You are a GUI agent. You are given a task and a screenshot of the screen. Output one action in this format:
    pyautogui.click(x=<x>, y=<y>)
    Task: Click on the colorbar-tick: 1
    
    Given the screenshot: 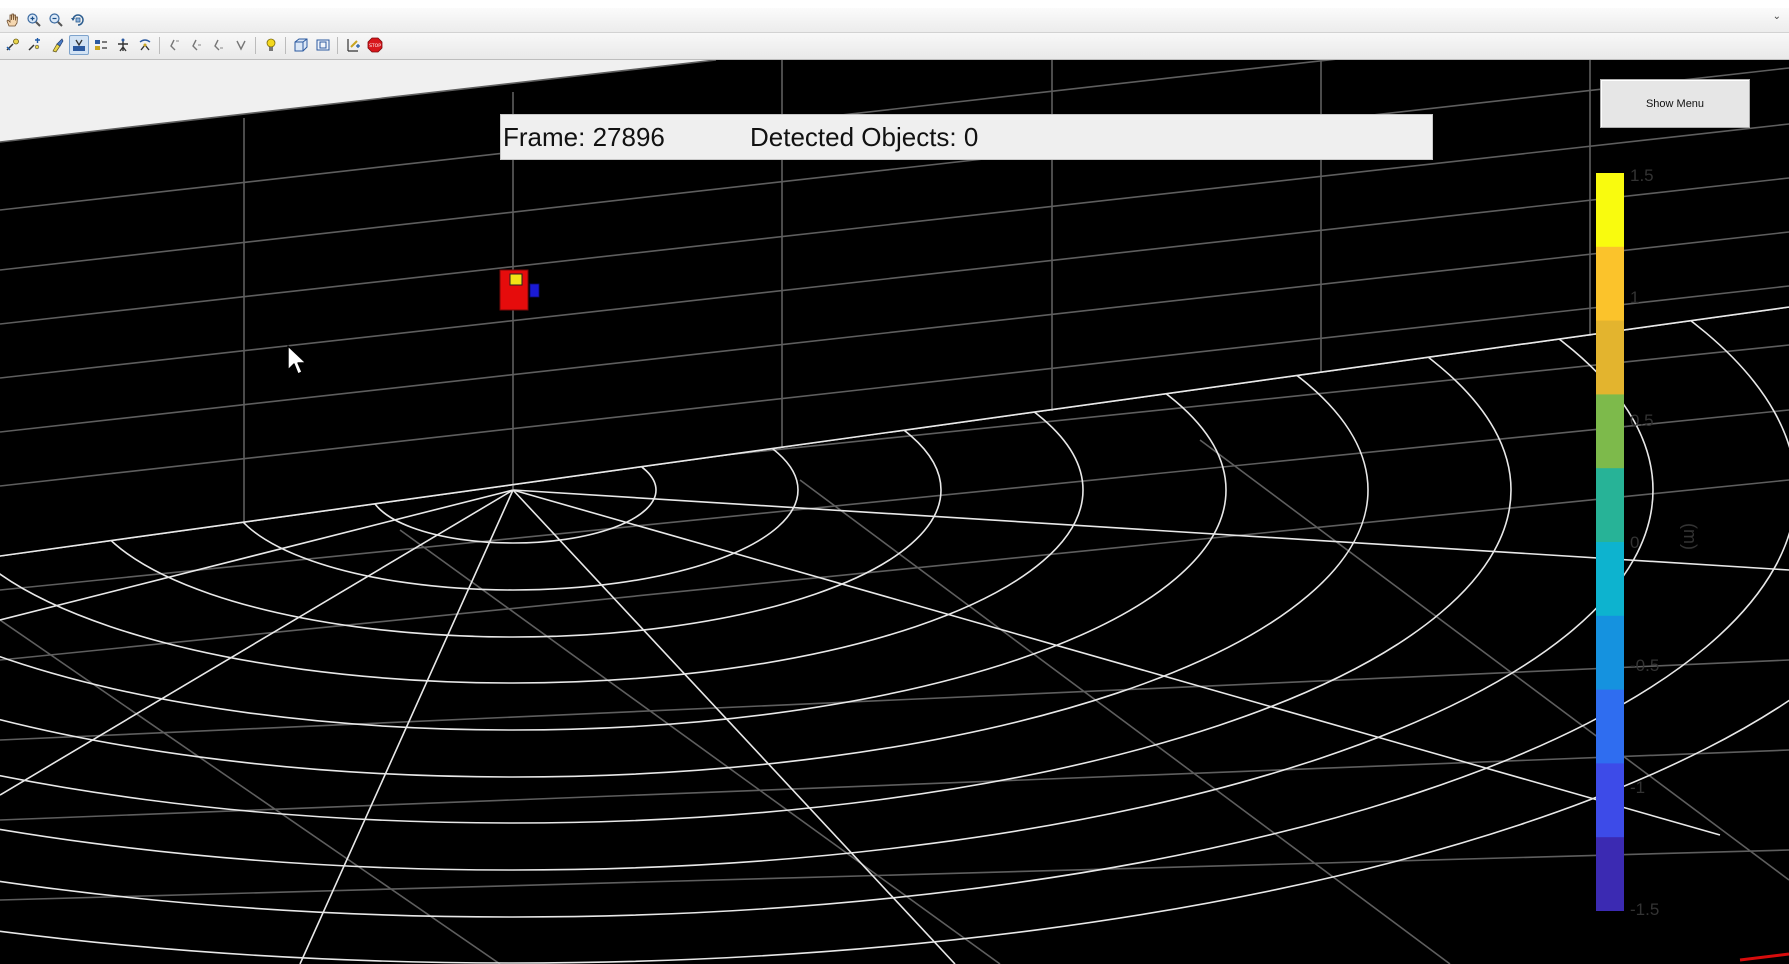 What is the action you would take?
    pyautogui.click(x=1635, y=297)
    